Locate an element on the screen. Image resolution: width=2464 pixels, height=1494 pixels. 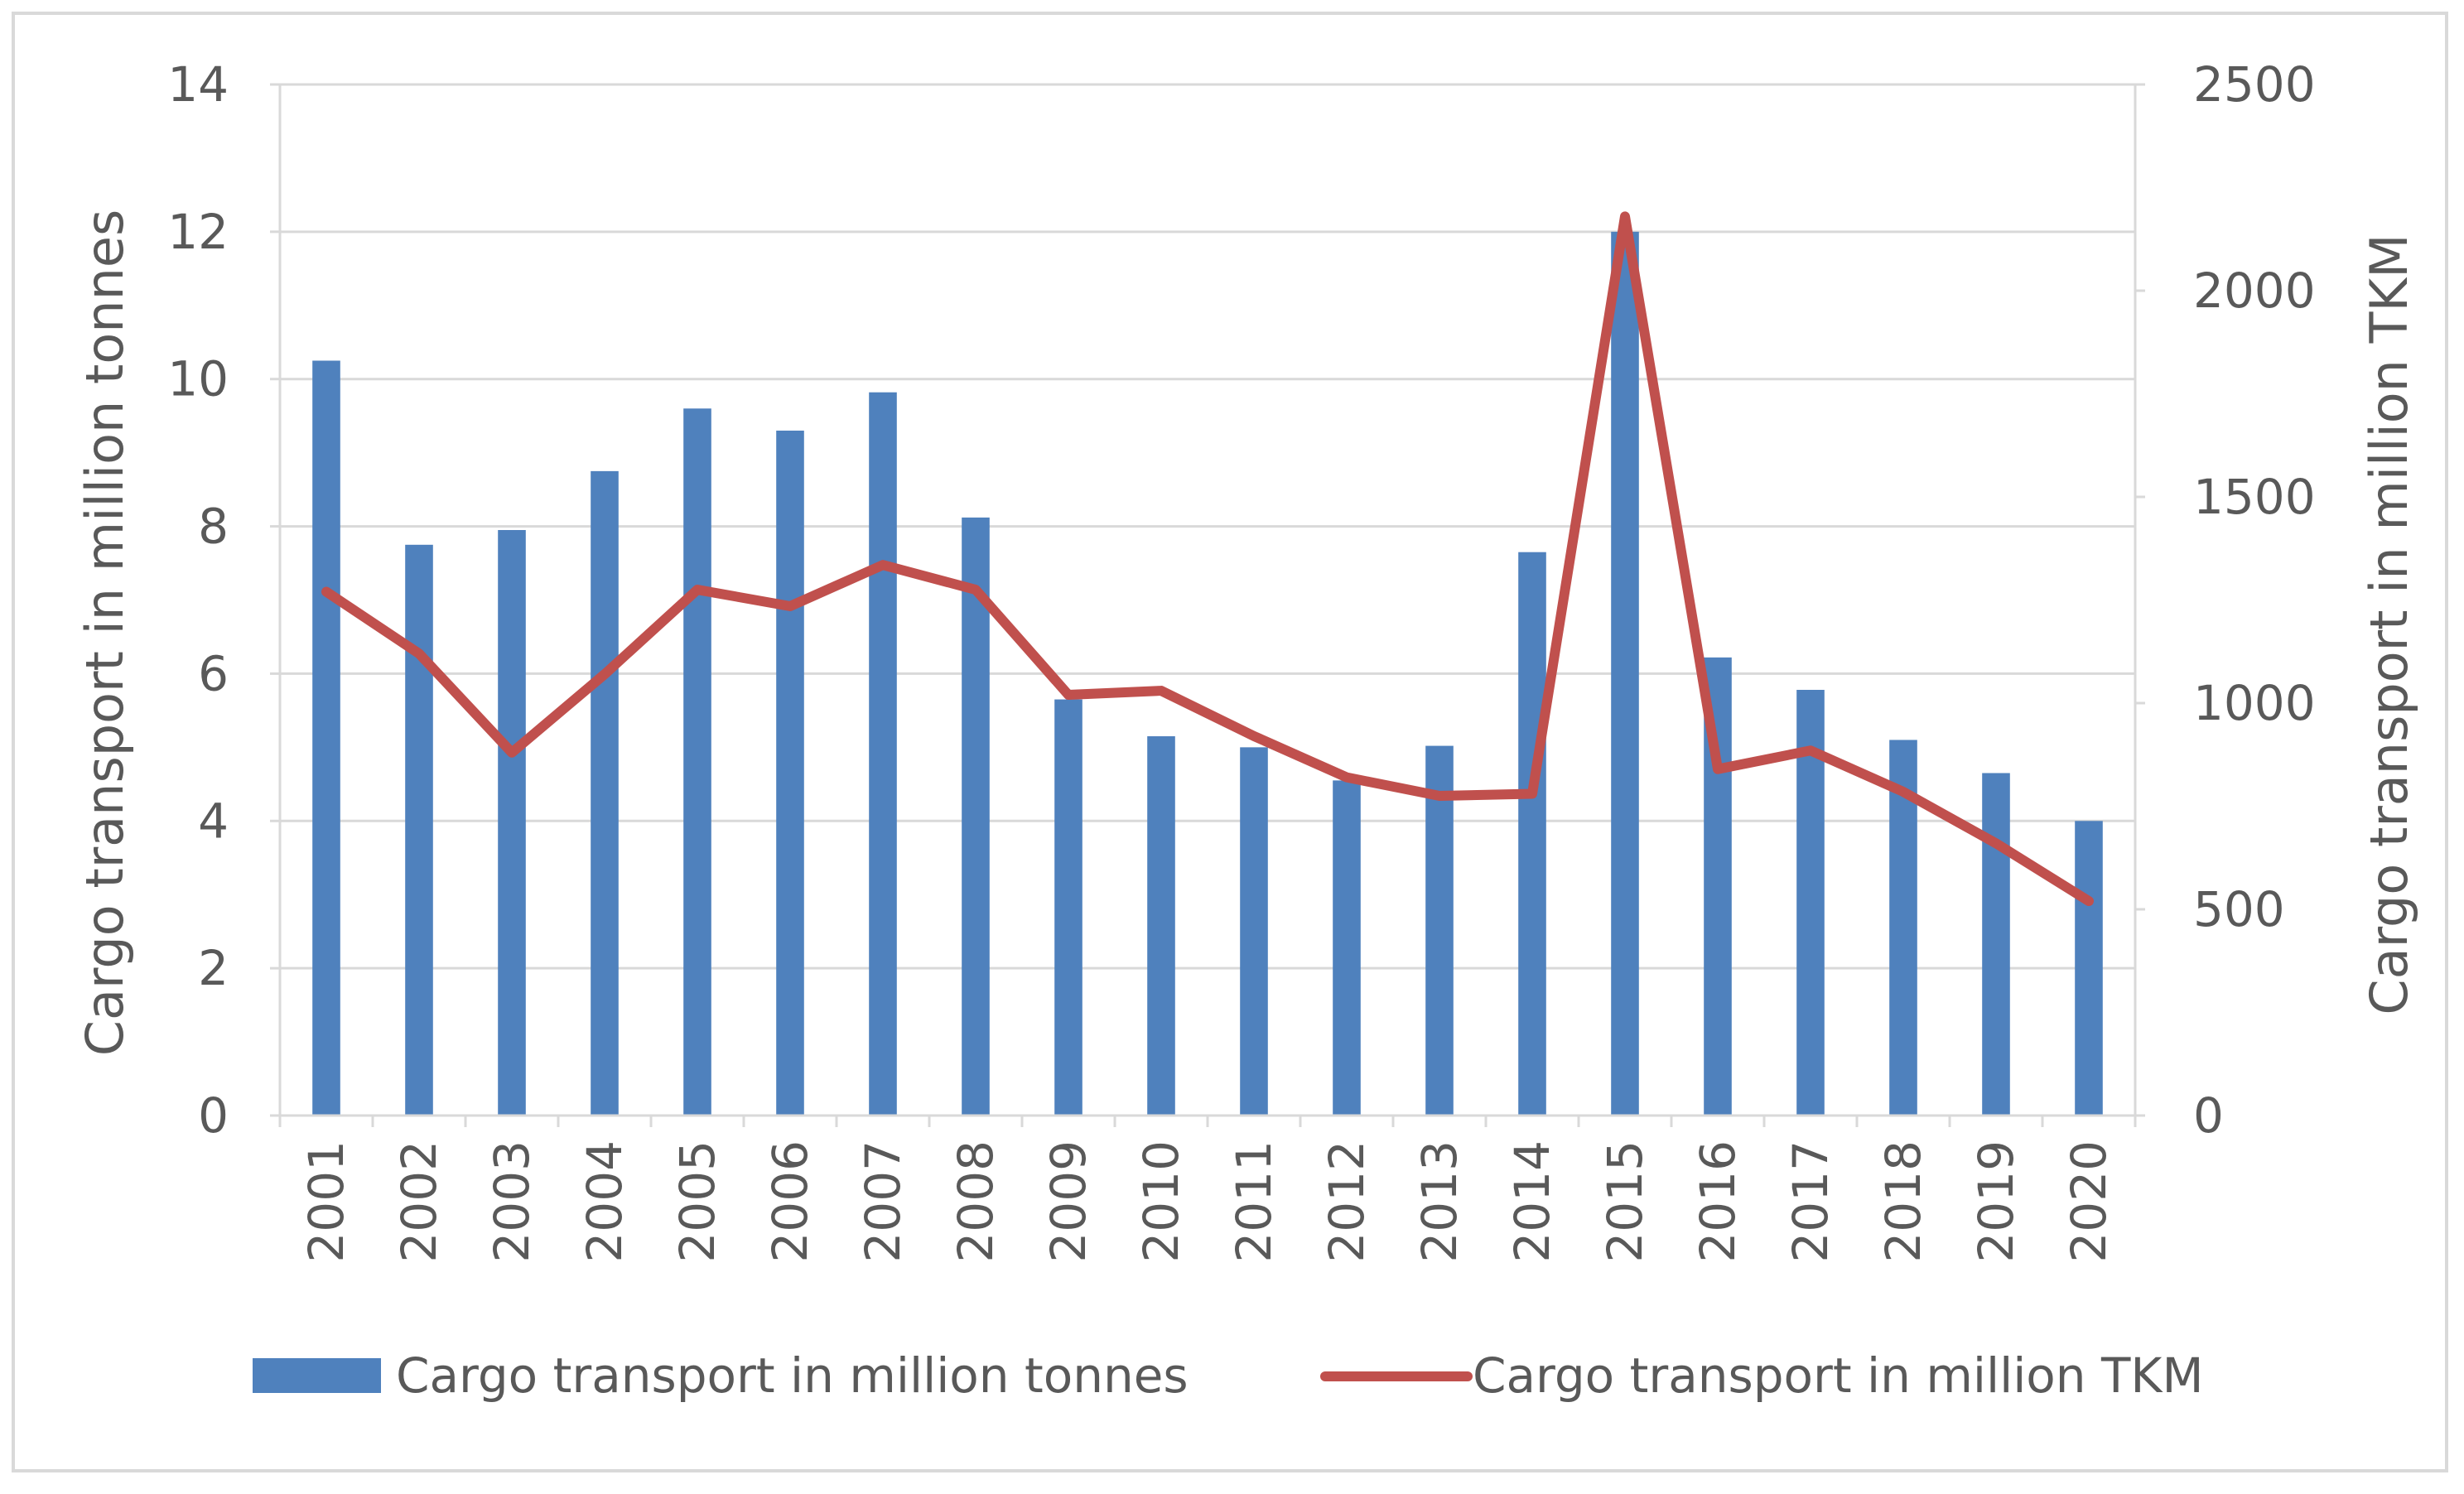
right-tick-label: 500 is located at coordinates (2239, 909).